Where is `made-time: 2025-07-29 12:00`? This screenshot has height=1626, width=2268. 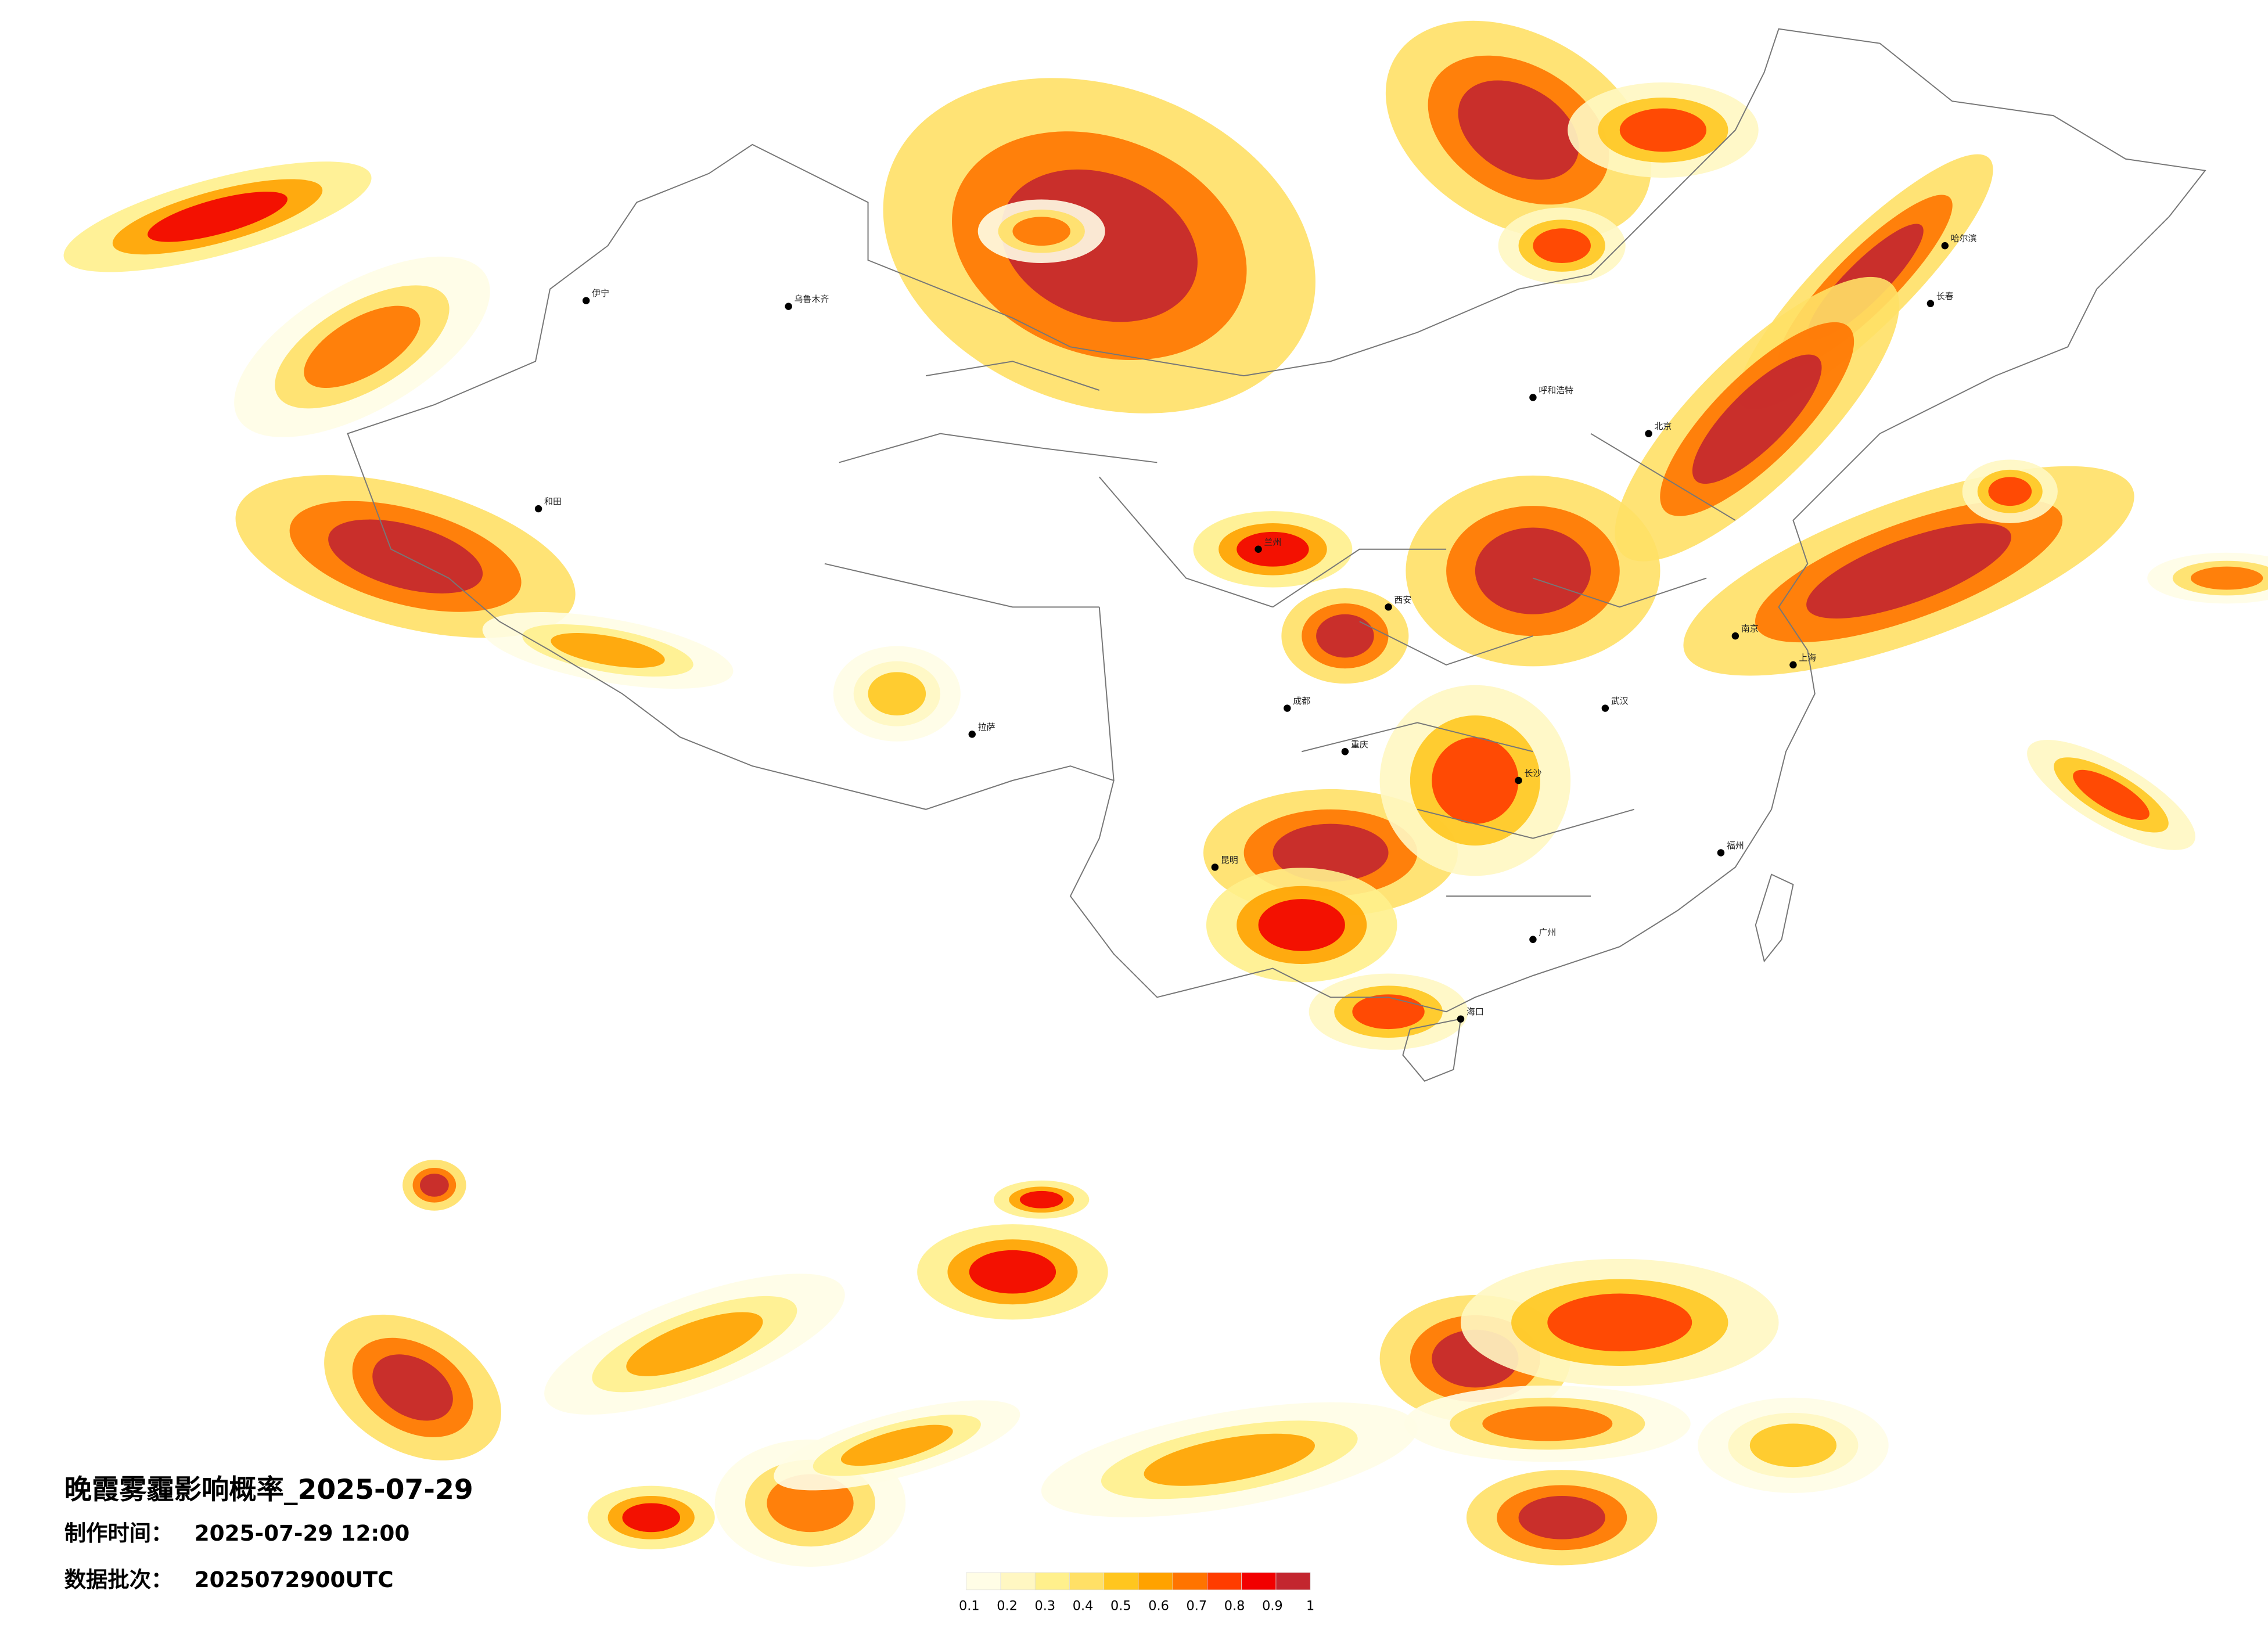 made-time: 2025-07-29 12:00 is located at coordinates (302, 1533).